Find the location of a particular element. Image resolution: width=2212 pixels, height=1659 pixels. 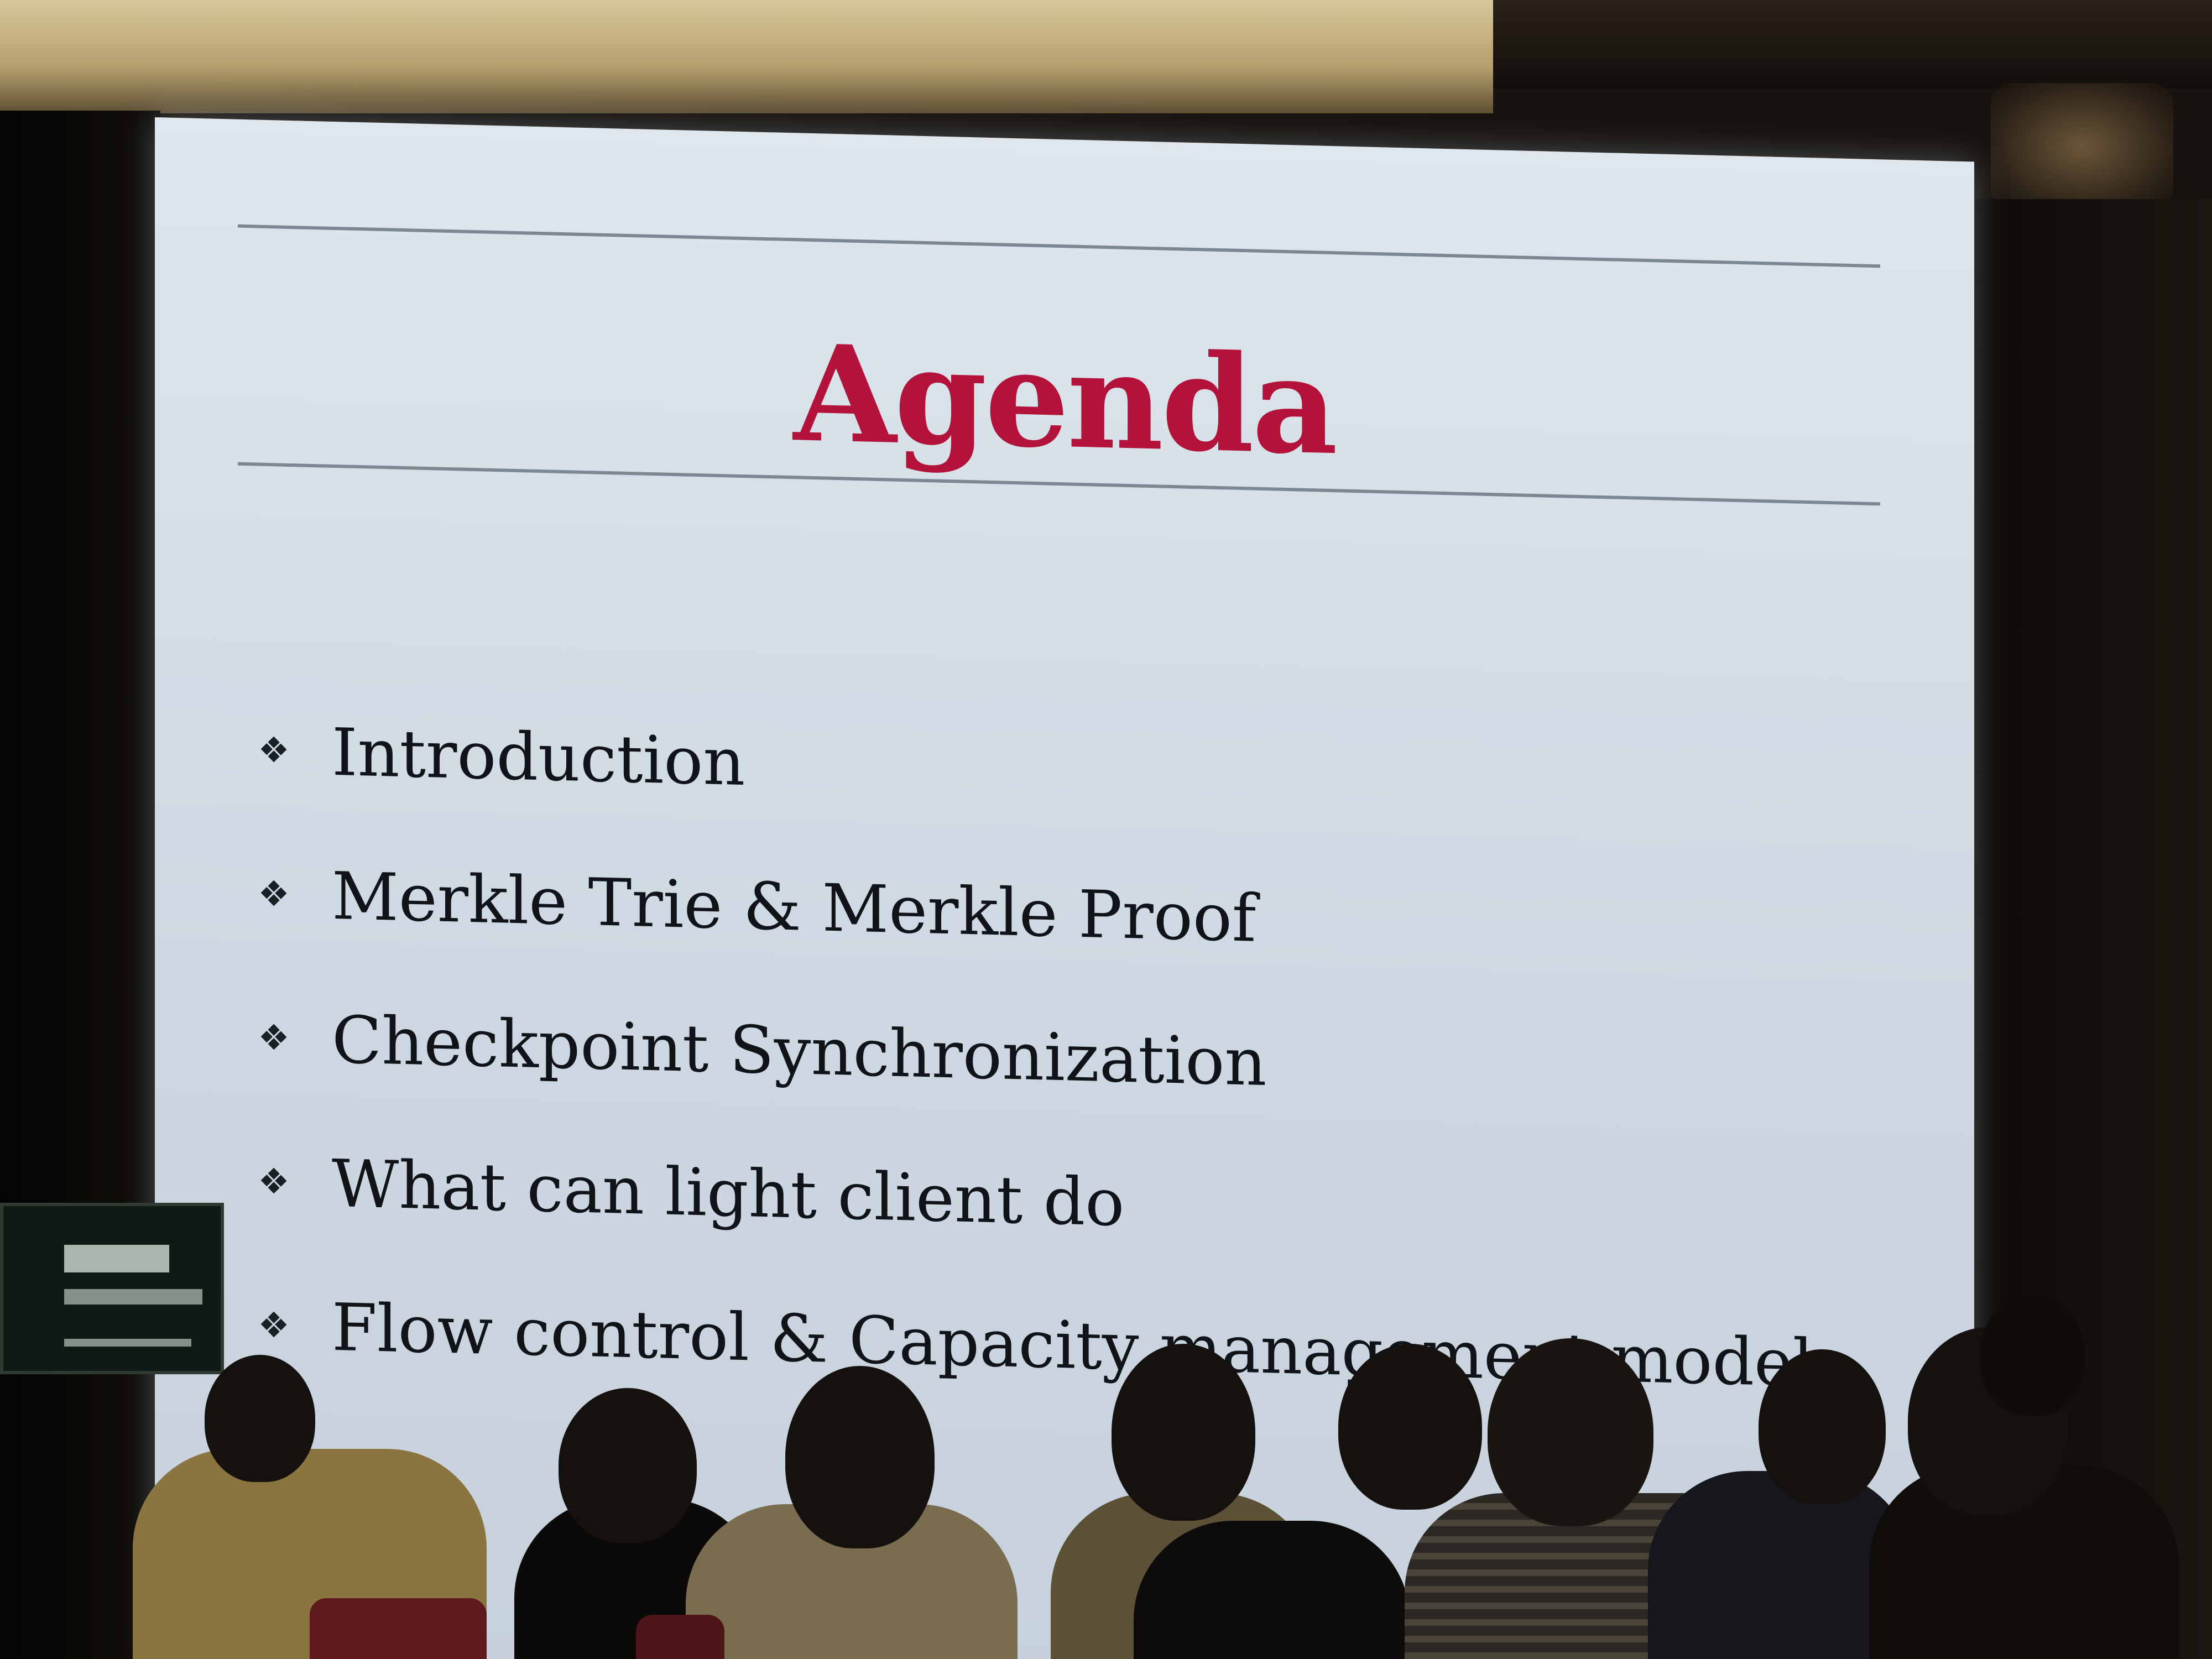

agenda-item-label: Introduction is located at coordinates (539, 757).